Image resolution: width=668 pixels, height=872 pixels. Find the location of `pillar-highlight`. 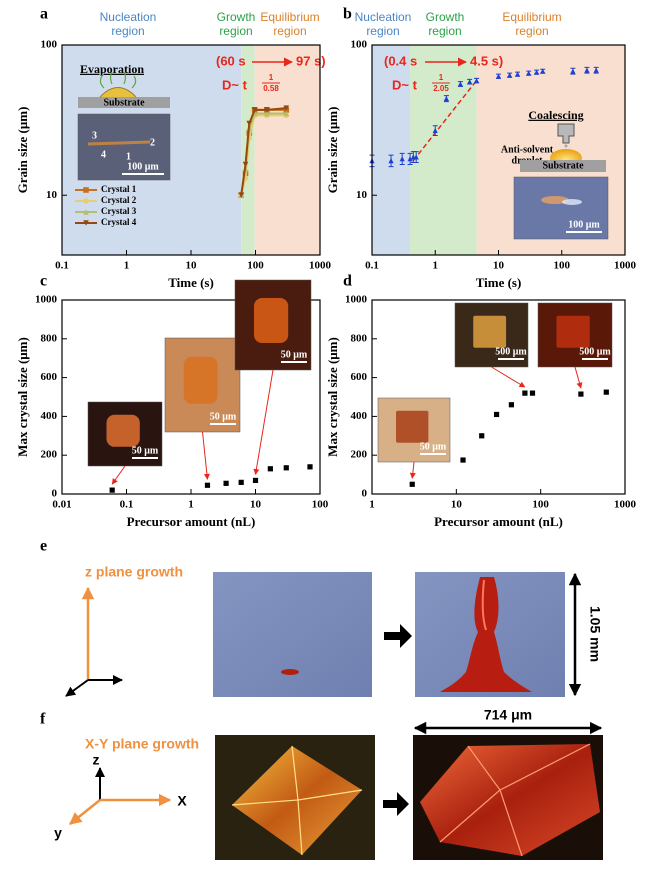

pillar-highlight is located at coordinates (484, 605).